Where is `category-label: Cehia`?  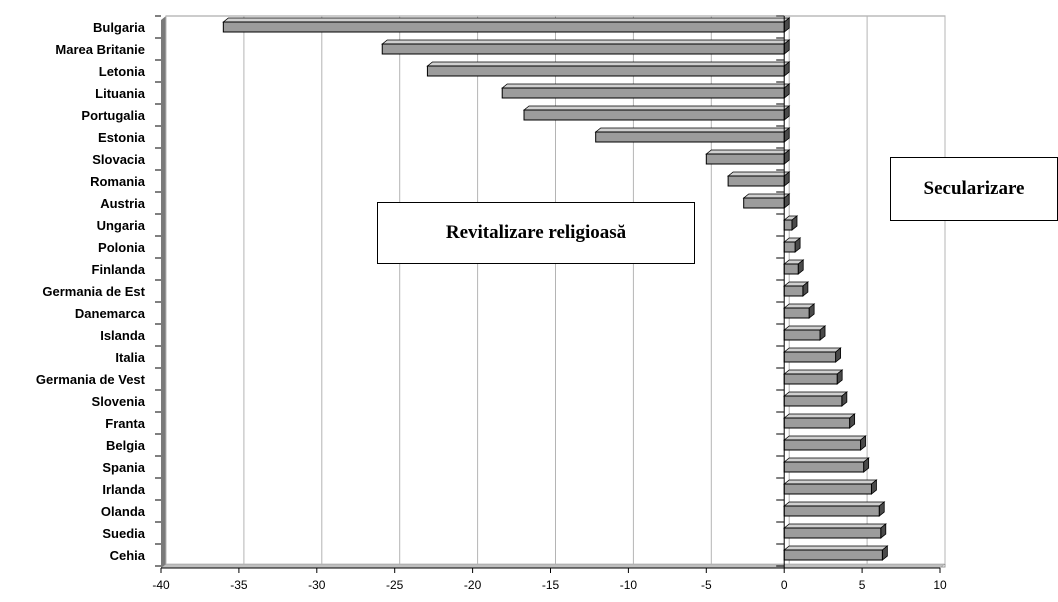
category-label: Cehia is located at coordinates (128, 555).